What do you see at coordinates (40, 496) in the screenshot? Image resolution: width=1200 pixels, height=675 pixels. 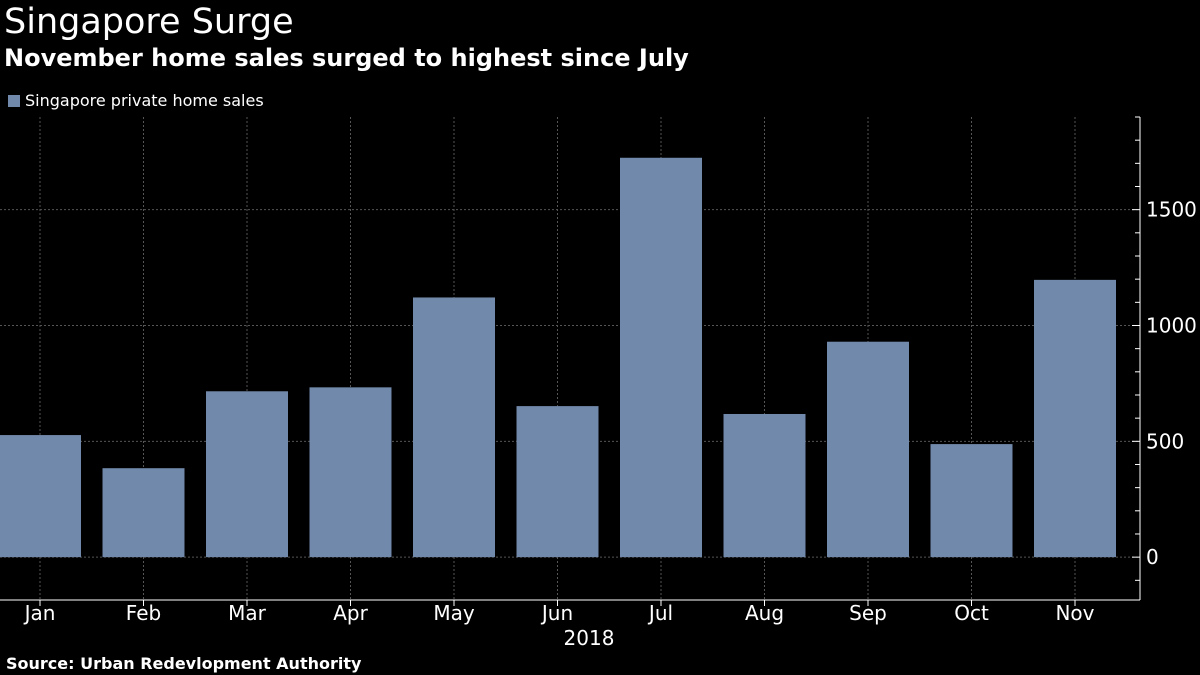 I see `bar-jan` at bounding box center [40, 496].